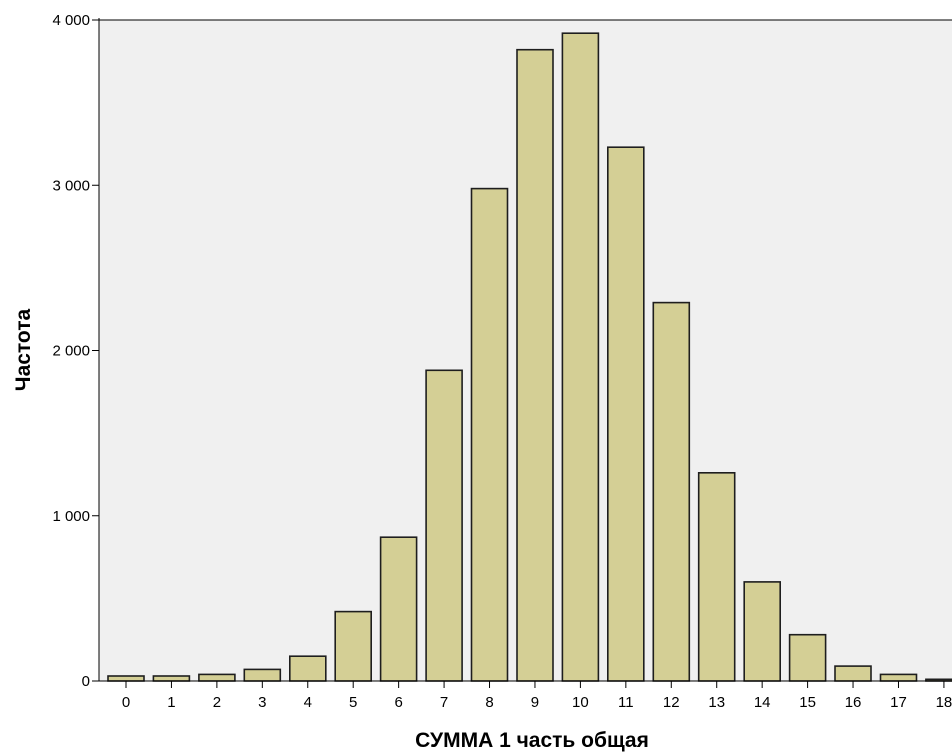  I want to click on x-tick-label: 16, so click(853, 702).